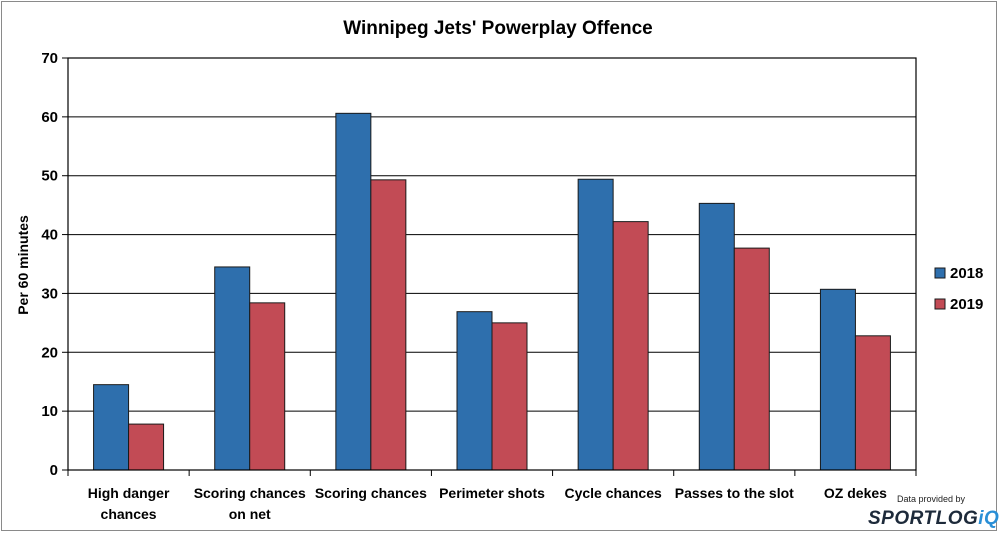  What do you see at coordinates (49, 264) in the screenshot?
I see `y-tick-labels: 0 10 20 30 40 50 60 70` at bounding box center [49, 264].